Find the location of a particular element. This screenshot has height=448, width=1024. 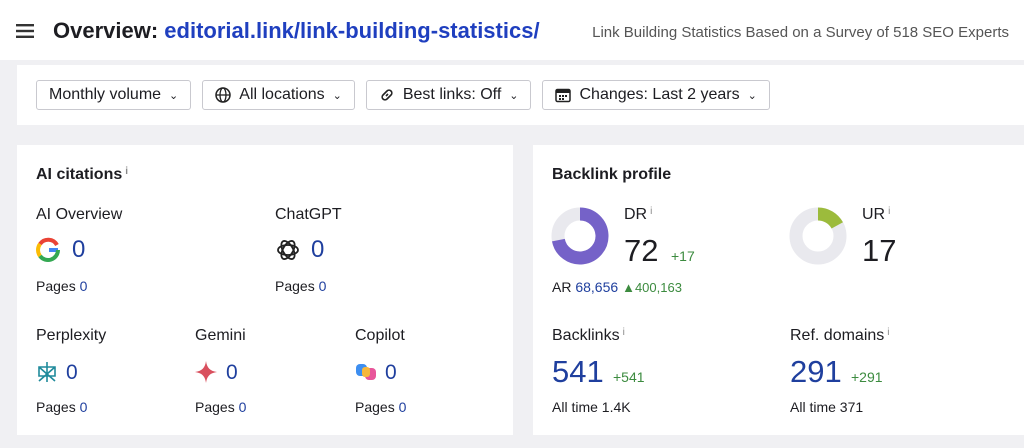

filter-button: Changes: Last 2 years ⌄ is located at coordinates (656, 95).